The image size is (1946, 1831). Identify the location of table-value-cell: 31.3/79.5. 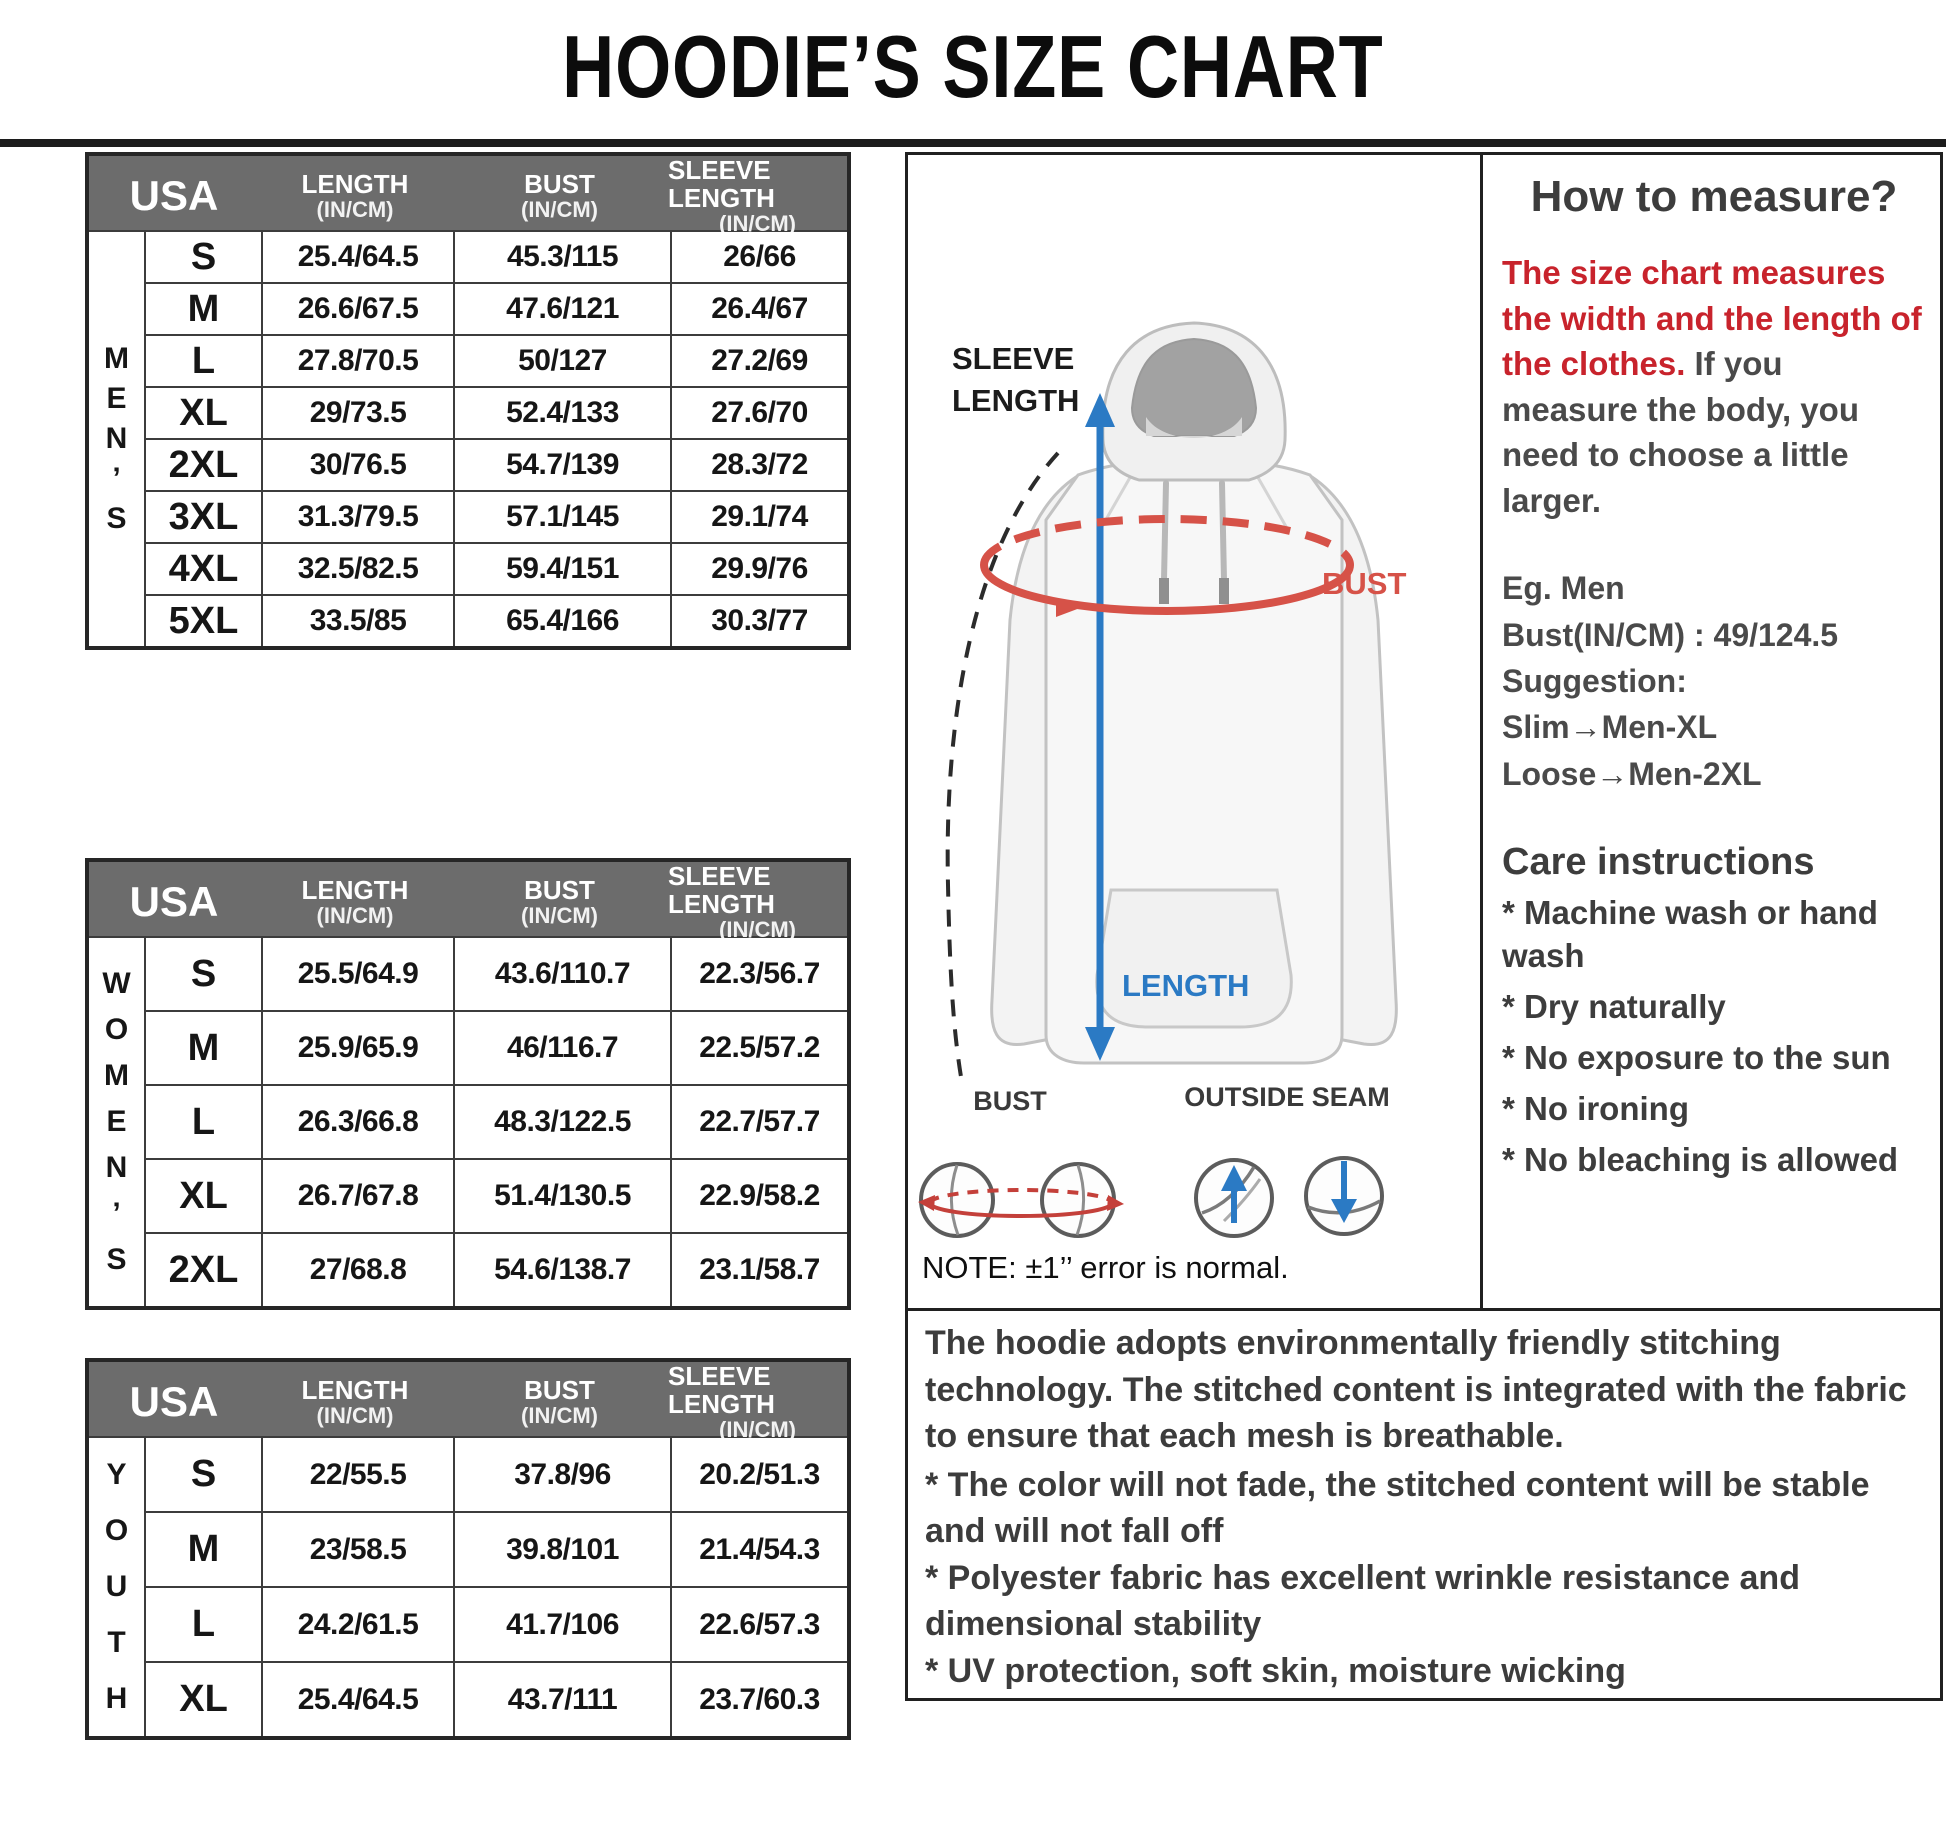
(358, 517).